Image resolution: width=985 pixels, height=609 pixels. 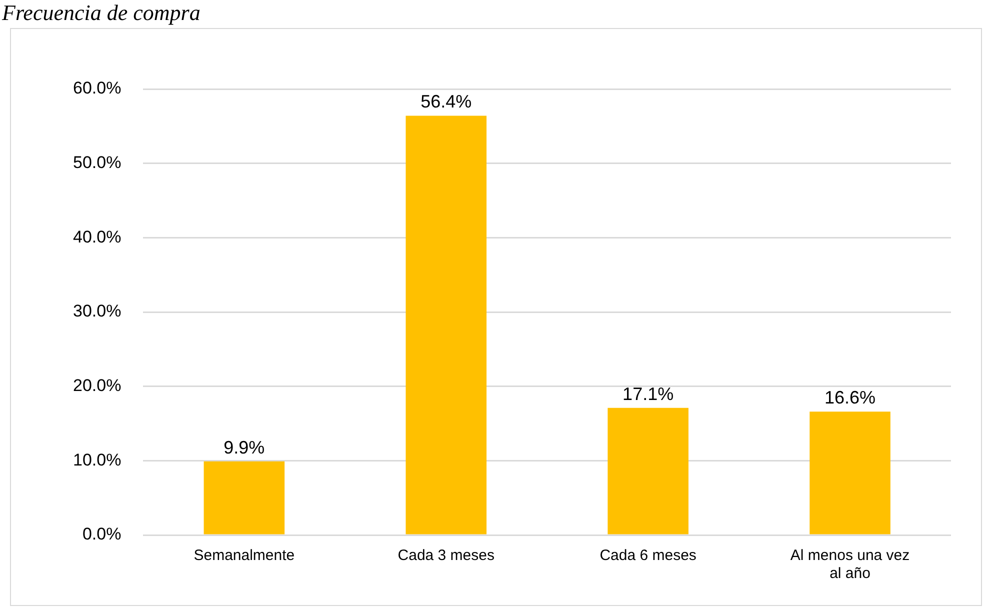 What do you see at coordinates (446, 555) in the screenshot?
I see `x-tick-label: Cada 3 meses` at bounding box center [446, 555].